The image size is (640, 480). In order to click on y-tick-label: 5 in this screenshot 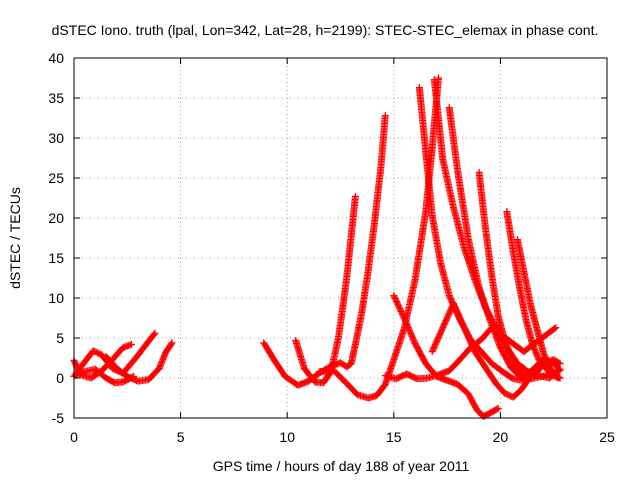, I will do `click(60, 338)`.